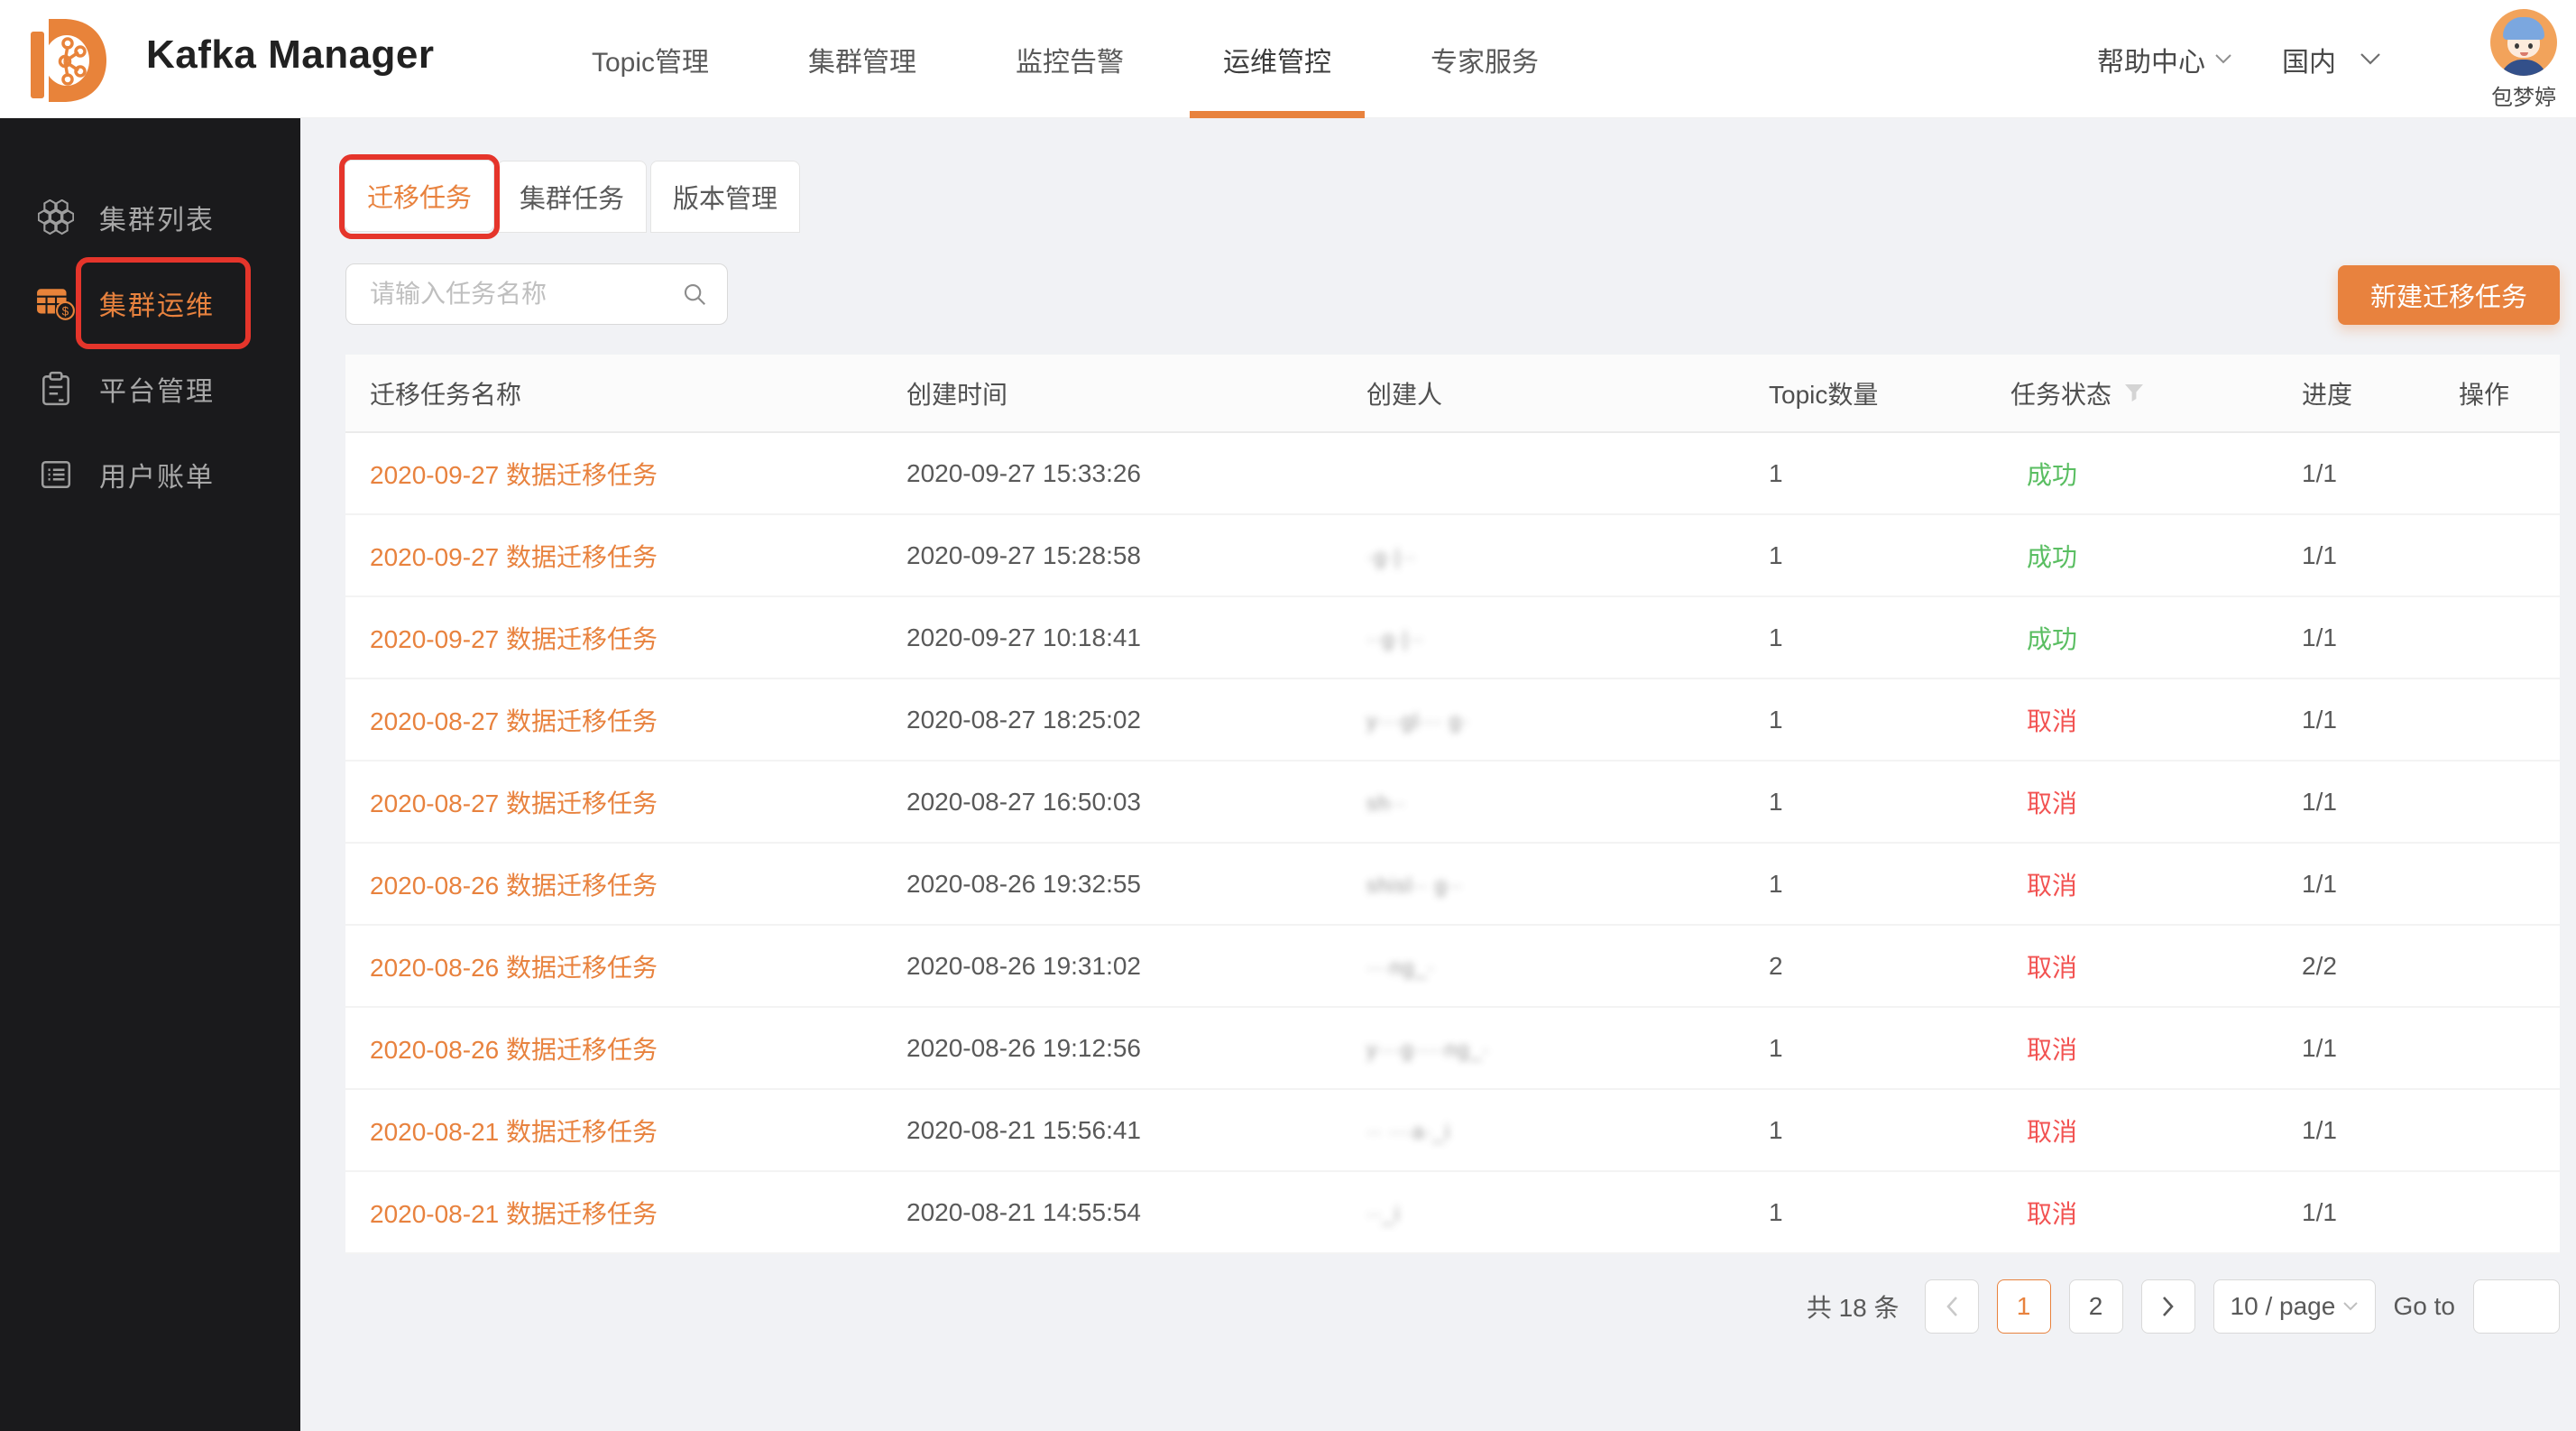 The height and width of the screenshot is (1431, 2576). I want to click on sidebar-item-label: 集群列表, so click(157, 220).